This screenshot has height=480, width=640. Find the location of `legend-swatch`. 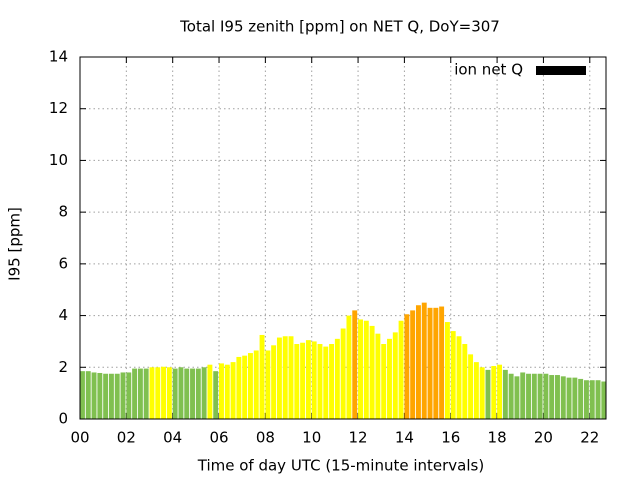

legend-swatch is located at coordinates (561, 70).